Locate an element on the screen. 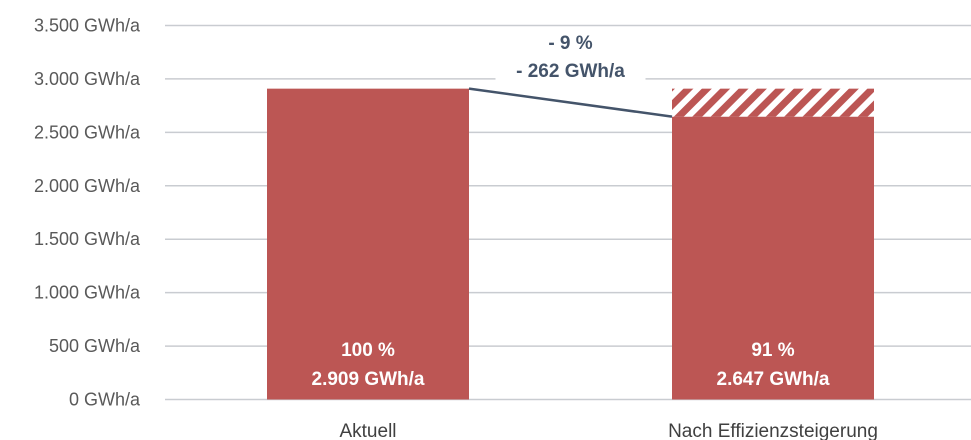  y-tick-label: 2.000 GWh/a is located at coordinates (87, 186).